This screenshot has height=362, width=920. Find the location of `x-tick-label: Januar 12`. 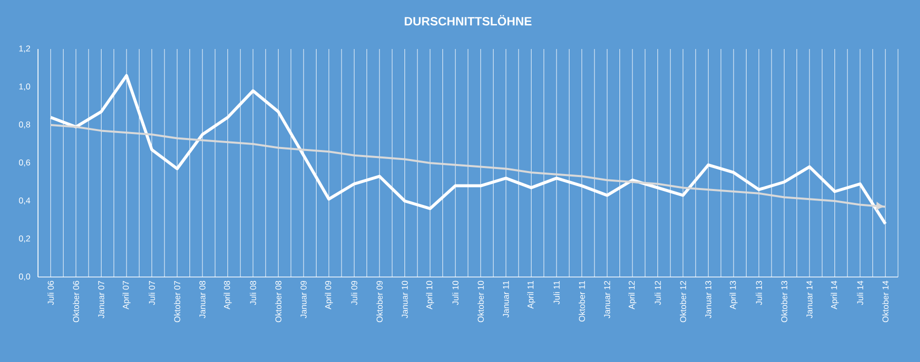

x-tick-label: Januar 12 is located at coordinates (607, 299).